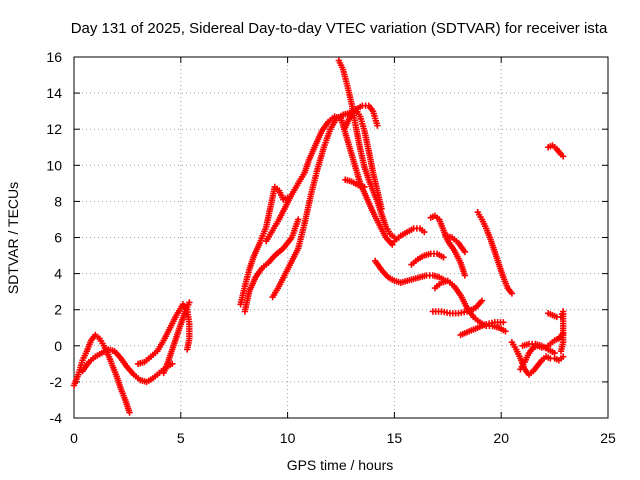 The width and height of the screenshot is (640, 480). I want to click on x-tick-label: 5, so click(181, 438).